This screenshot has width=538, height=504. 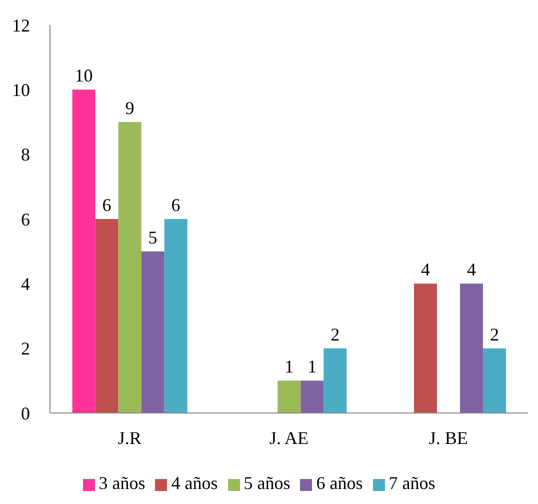 I want to click on x-tick-label: J. BE, so click(x=448, y=438).